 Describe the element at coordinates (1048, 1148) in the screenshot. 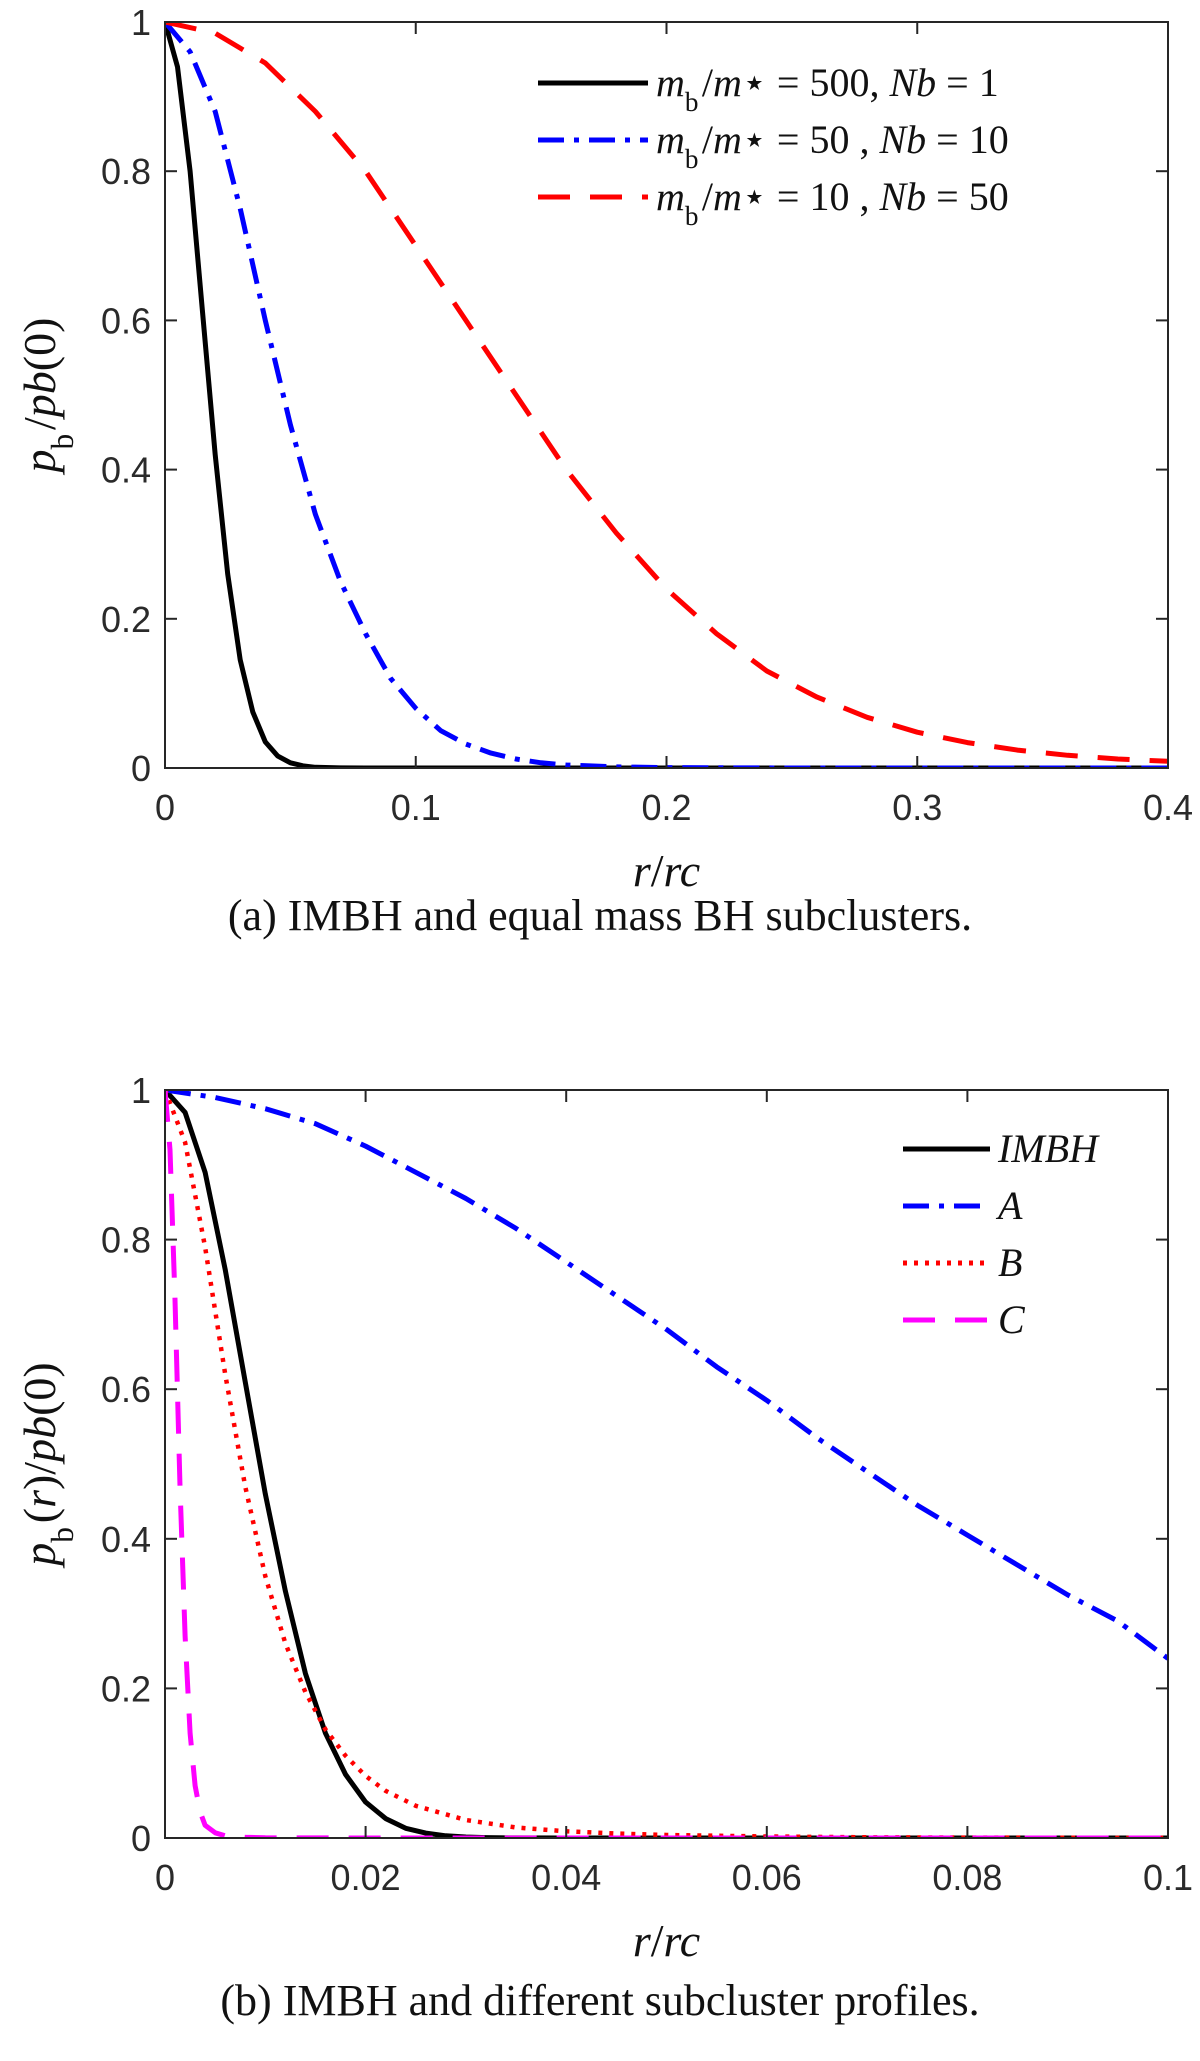

I see `legend-entry-0: IMBH` at that location.